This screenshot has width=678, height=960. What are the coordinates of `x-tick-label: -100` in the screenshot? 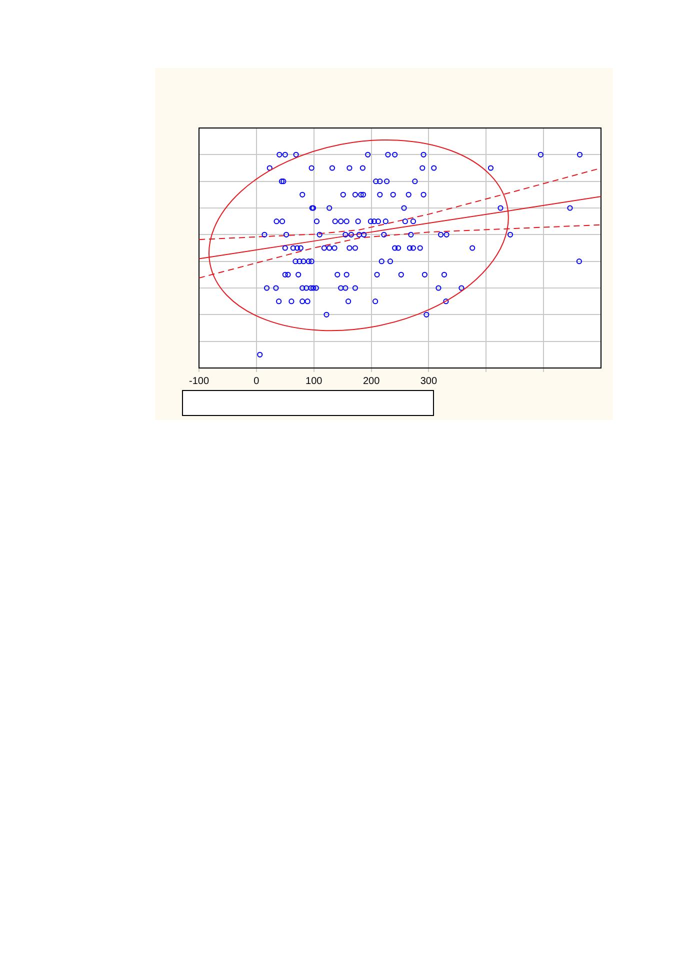 It's located at (199, 381).